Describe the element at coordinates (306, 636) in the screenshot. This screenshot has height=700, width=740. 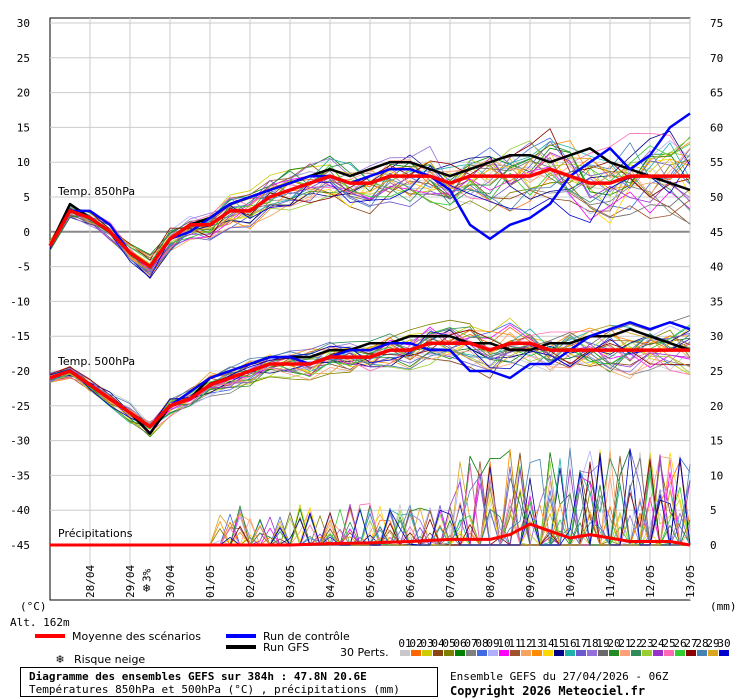
I see `legend-control-label: Run de contrôle` at that location.